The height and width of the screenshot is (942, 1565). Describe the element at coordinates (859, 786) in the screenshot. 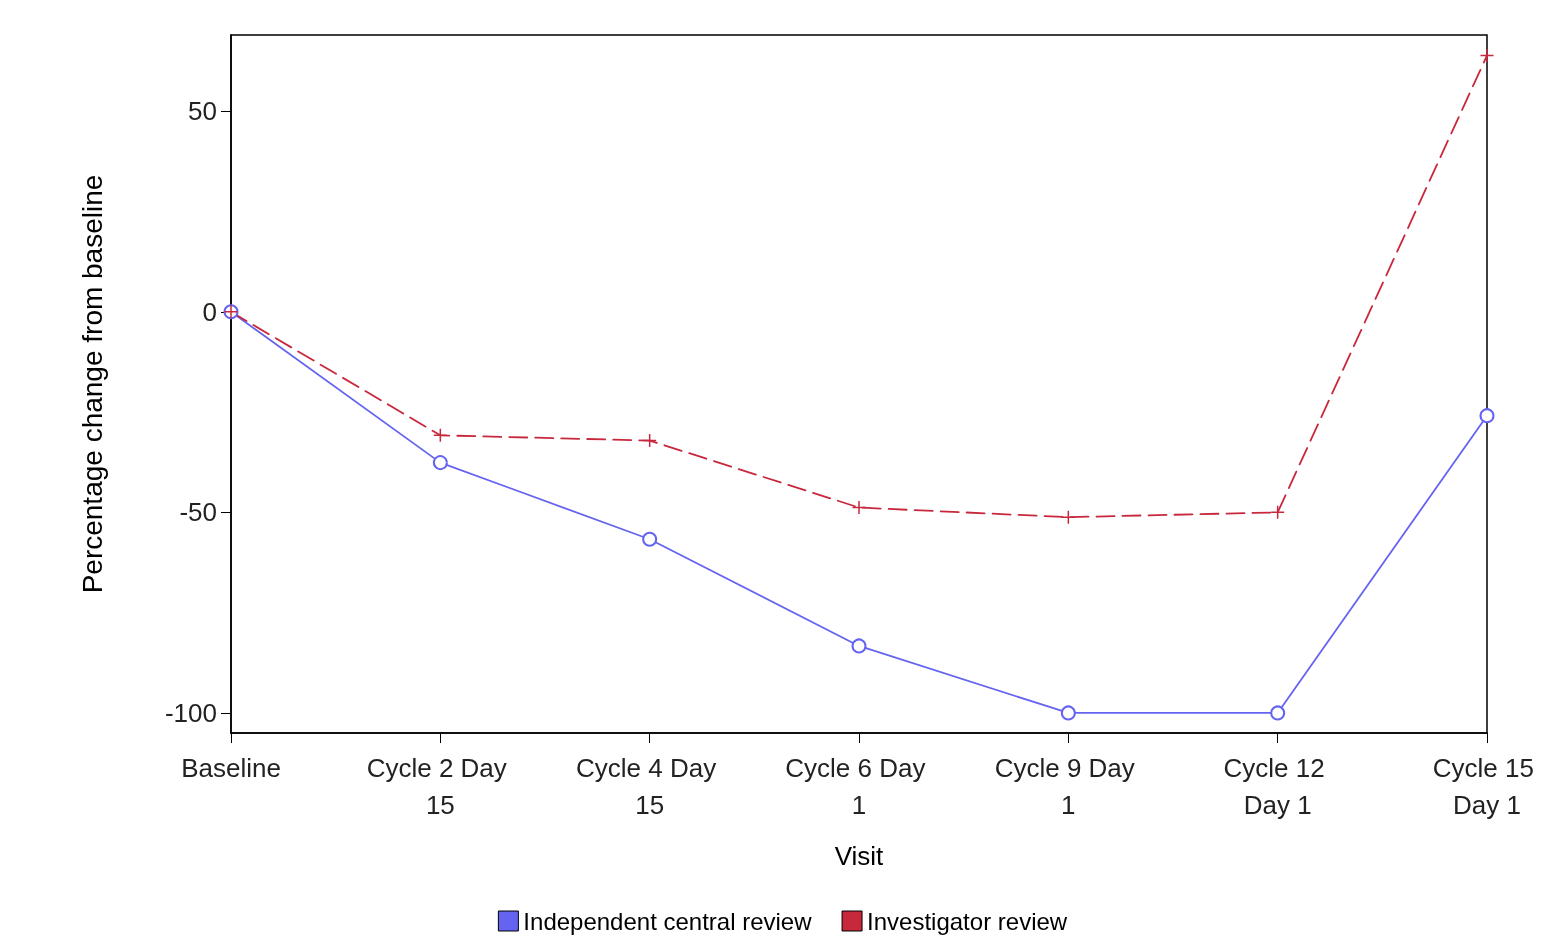

I see `x-tick-label: Cycle 6 Day 1` at that location.